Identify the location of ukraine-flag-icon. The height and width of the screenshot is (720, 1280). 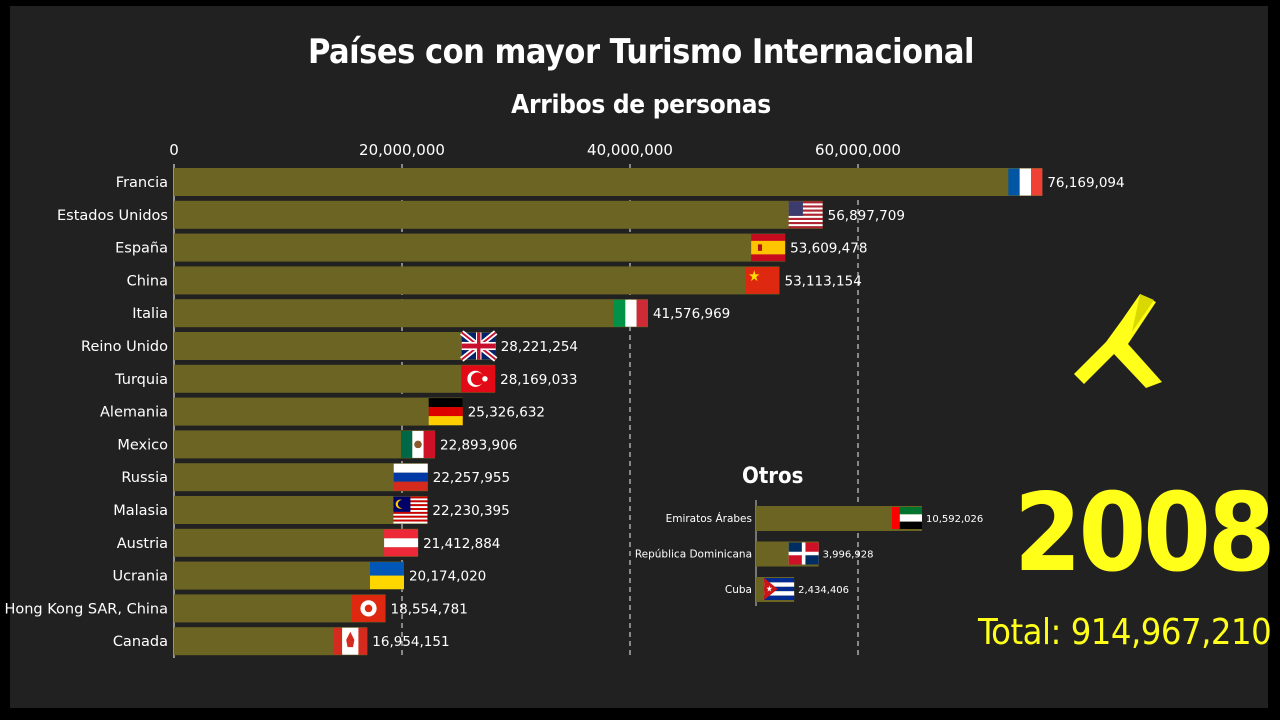
(386, 576).